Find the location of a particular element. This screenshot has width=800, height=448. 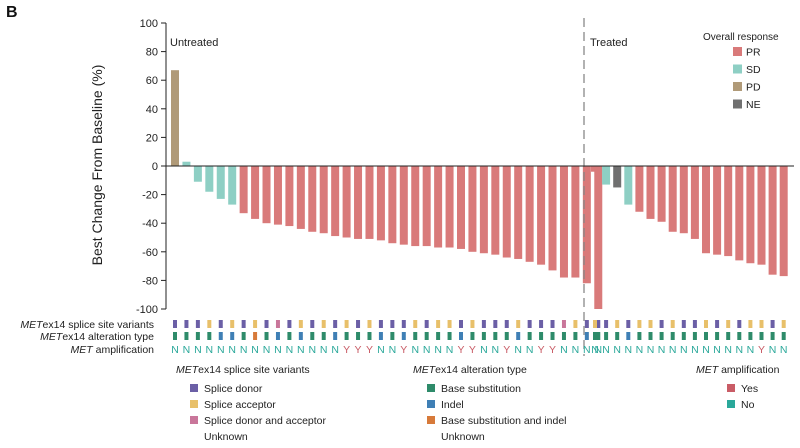

y-axis: 100 80 60 40 20 0 -20 -40 -60 -80 -100 is located at coordinates (151, 167).